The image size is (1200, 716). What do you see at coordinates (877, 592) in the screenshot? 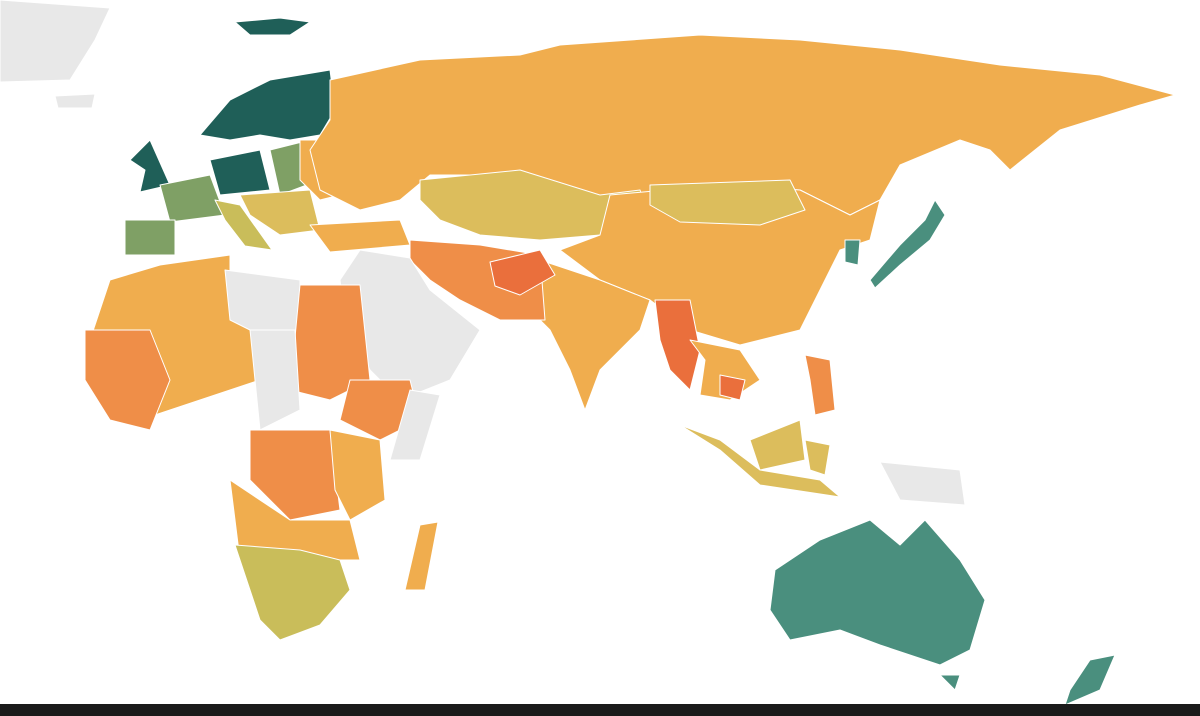
I see `australia` at bounding box center [877, 592].